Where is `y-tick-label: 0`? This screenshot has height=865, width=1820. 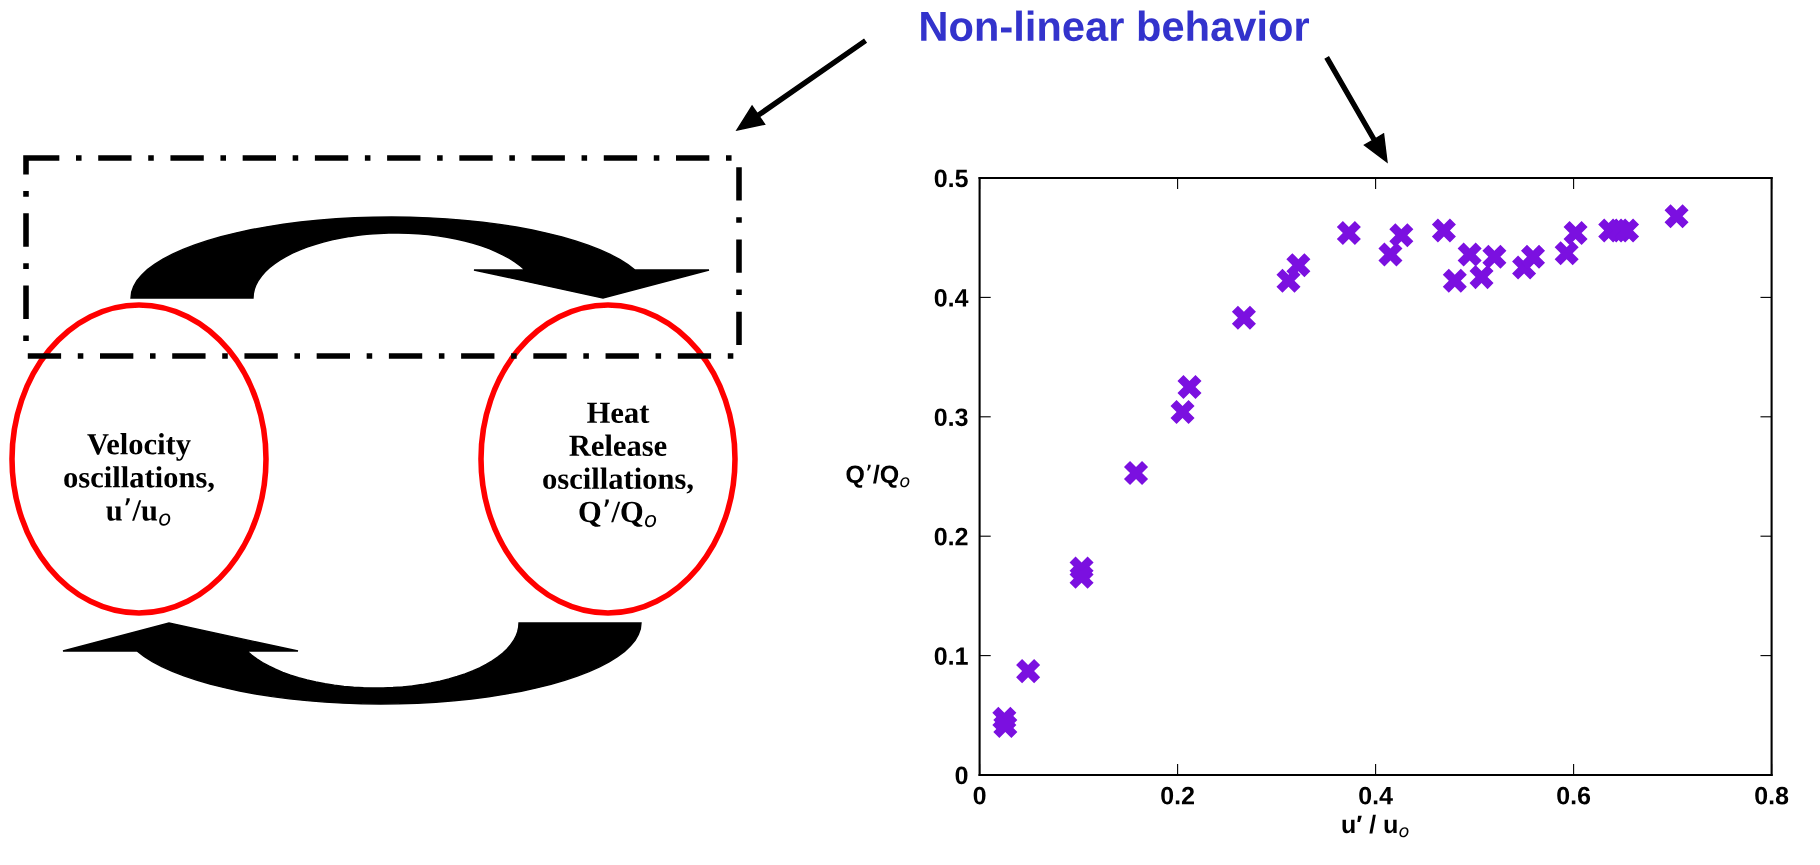 y-tick-label: 0 is located at coordinates (961, 775).